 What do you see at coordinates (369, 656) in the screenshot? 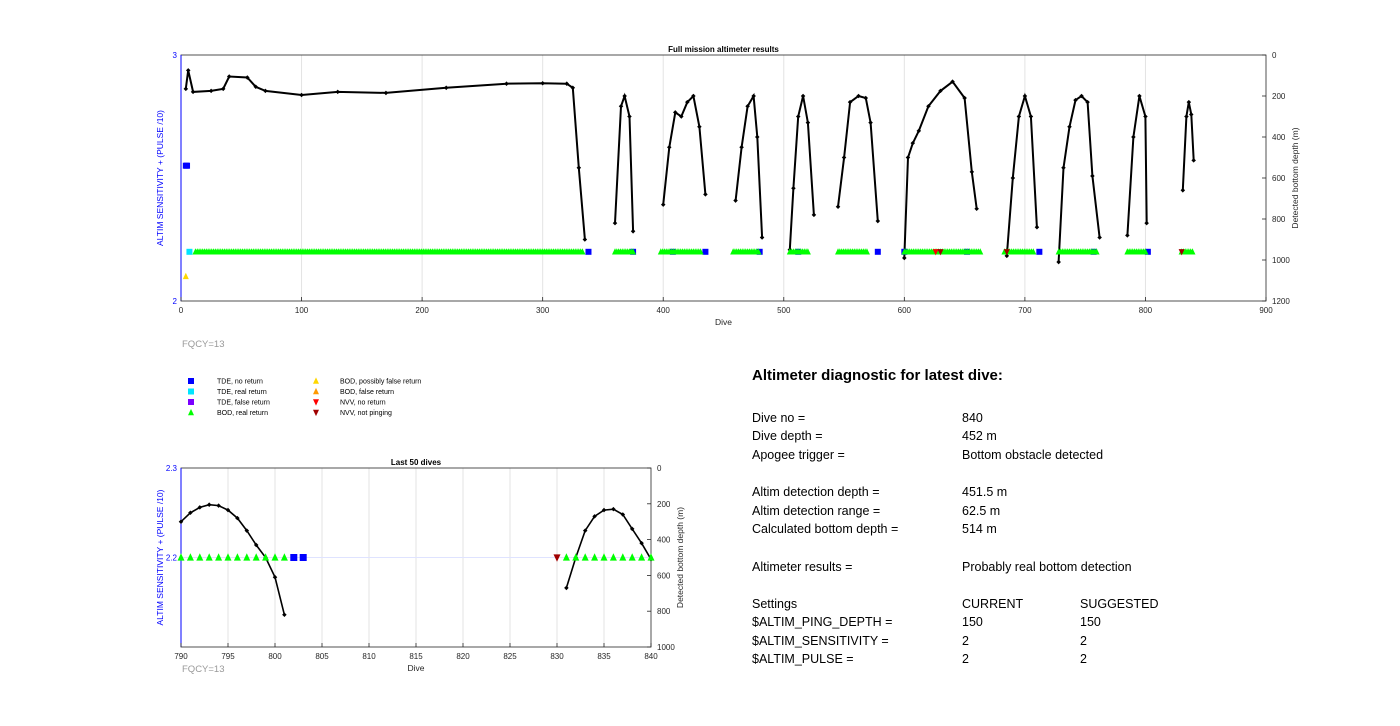
I see `x-tick-label: 810` at bounding box center [369, 656].